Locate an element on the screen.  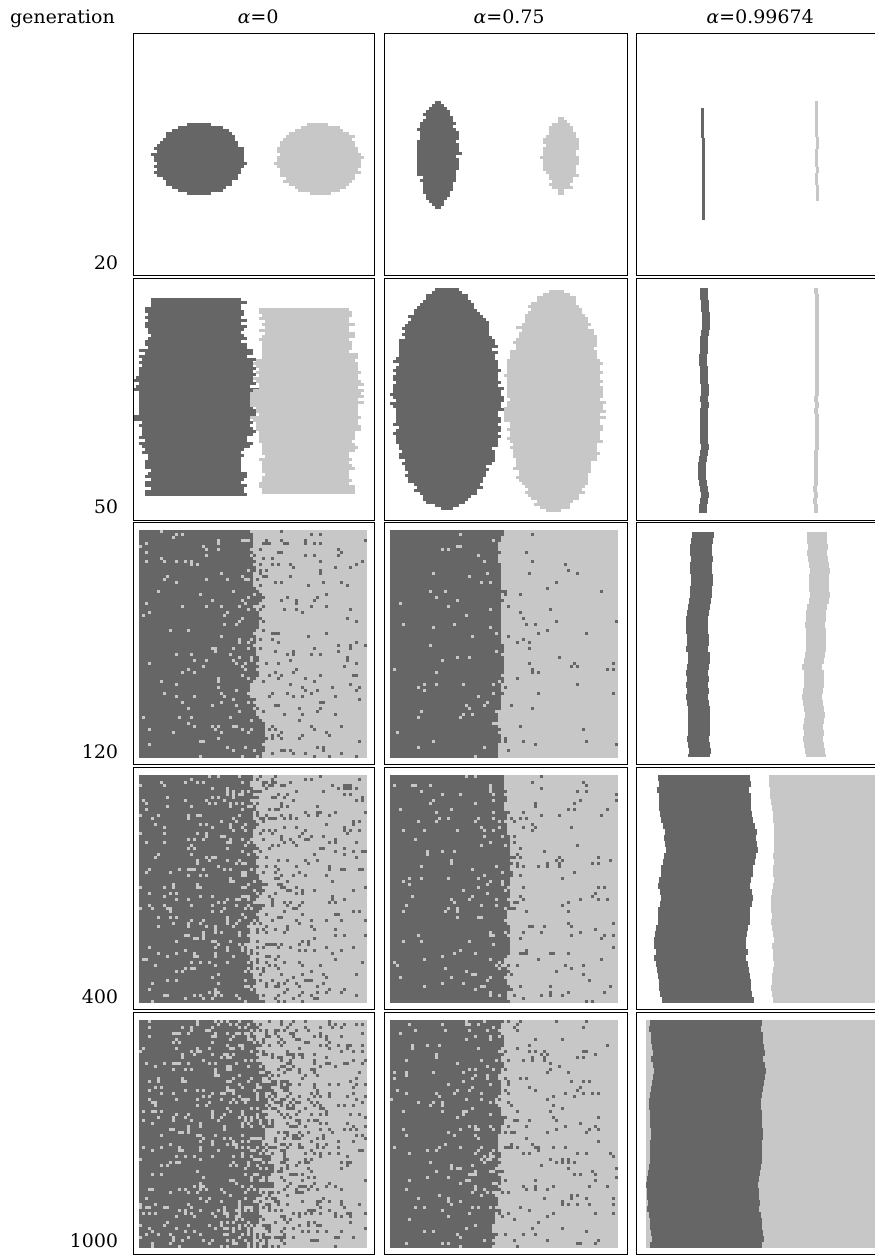
alpha-value: =0.75 is located at coordinates (515, 17).